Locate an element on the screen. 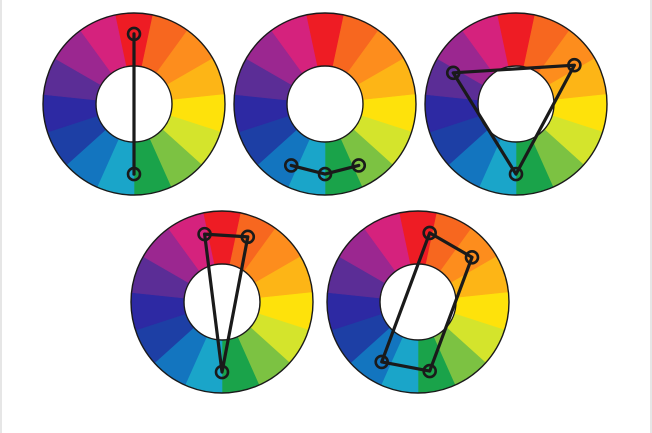  split-complementary-scheme-wheel is located at coordinates (222, 302).